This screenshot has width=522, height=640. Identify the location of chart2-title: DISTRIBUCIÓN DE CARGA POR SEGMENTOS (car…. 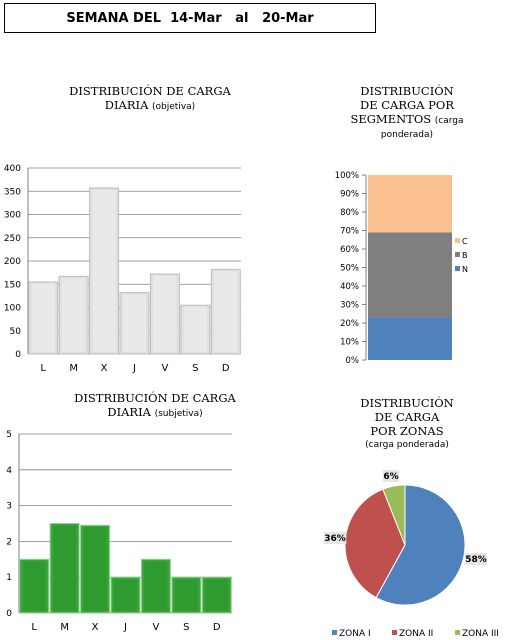
(407, 113).